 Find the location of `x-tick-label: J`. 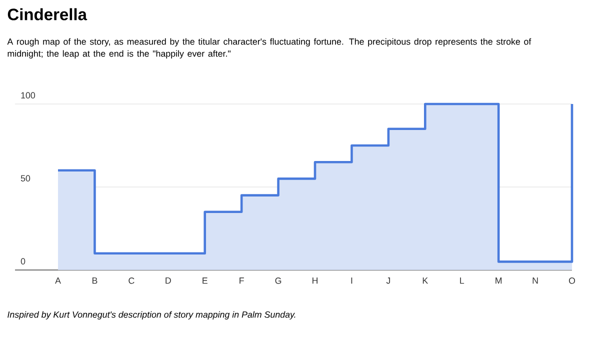

x-tick-label: J is located at coordinates (388, 281).